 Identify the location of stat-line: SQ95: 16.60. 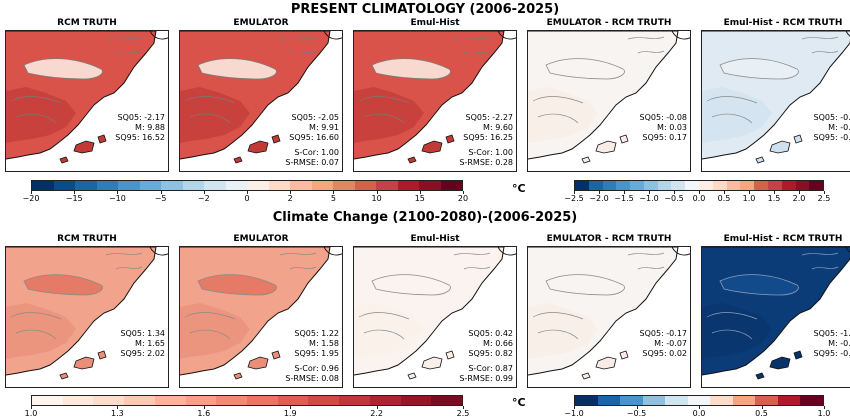
(314, 137).